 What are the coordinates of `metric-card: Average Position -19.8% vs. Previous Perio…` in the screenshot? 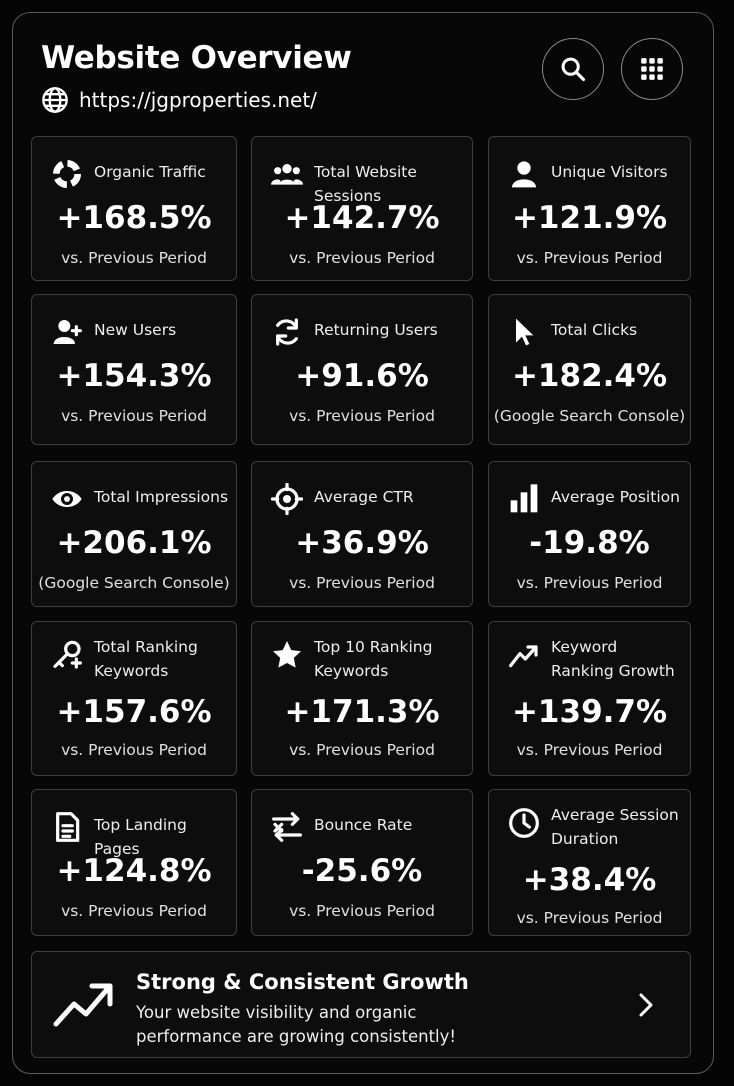 It's located at (589, 534).